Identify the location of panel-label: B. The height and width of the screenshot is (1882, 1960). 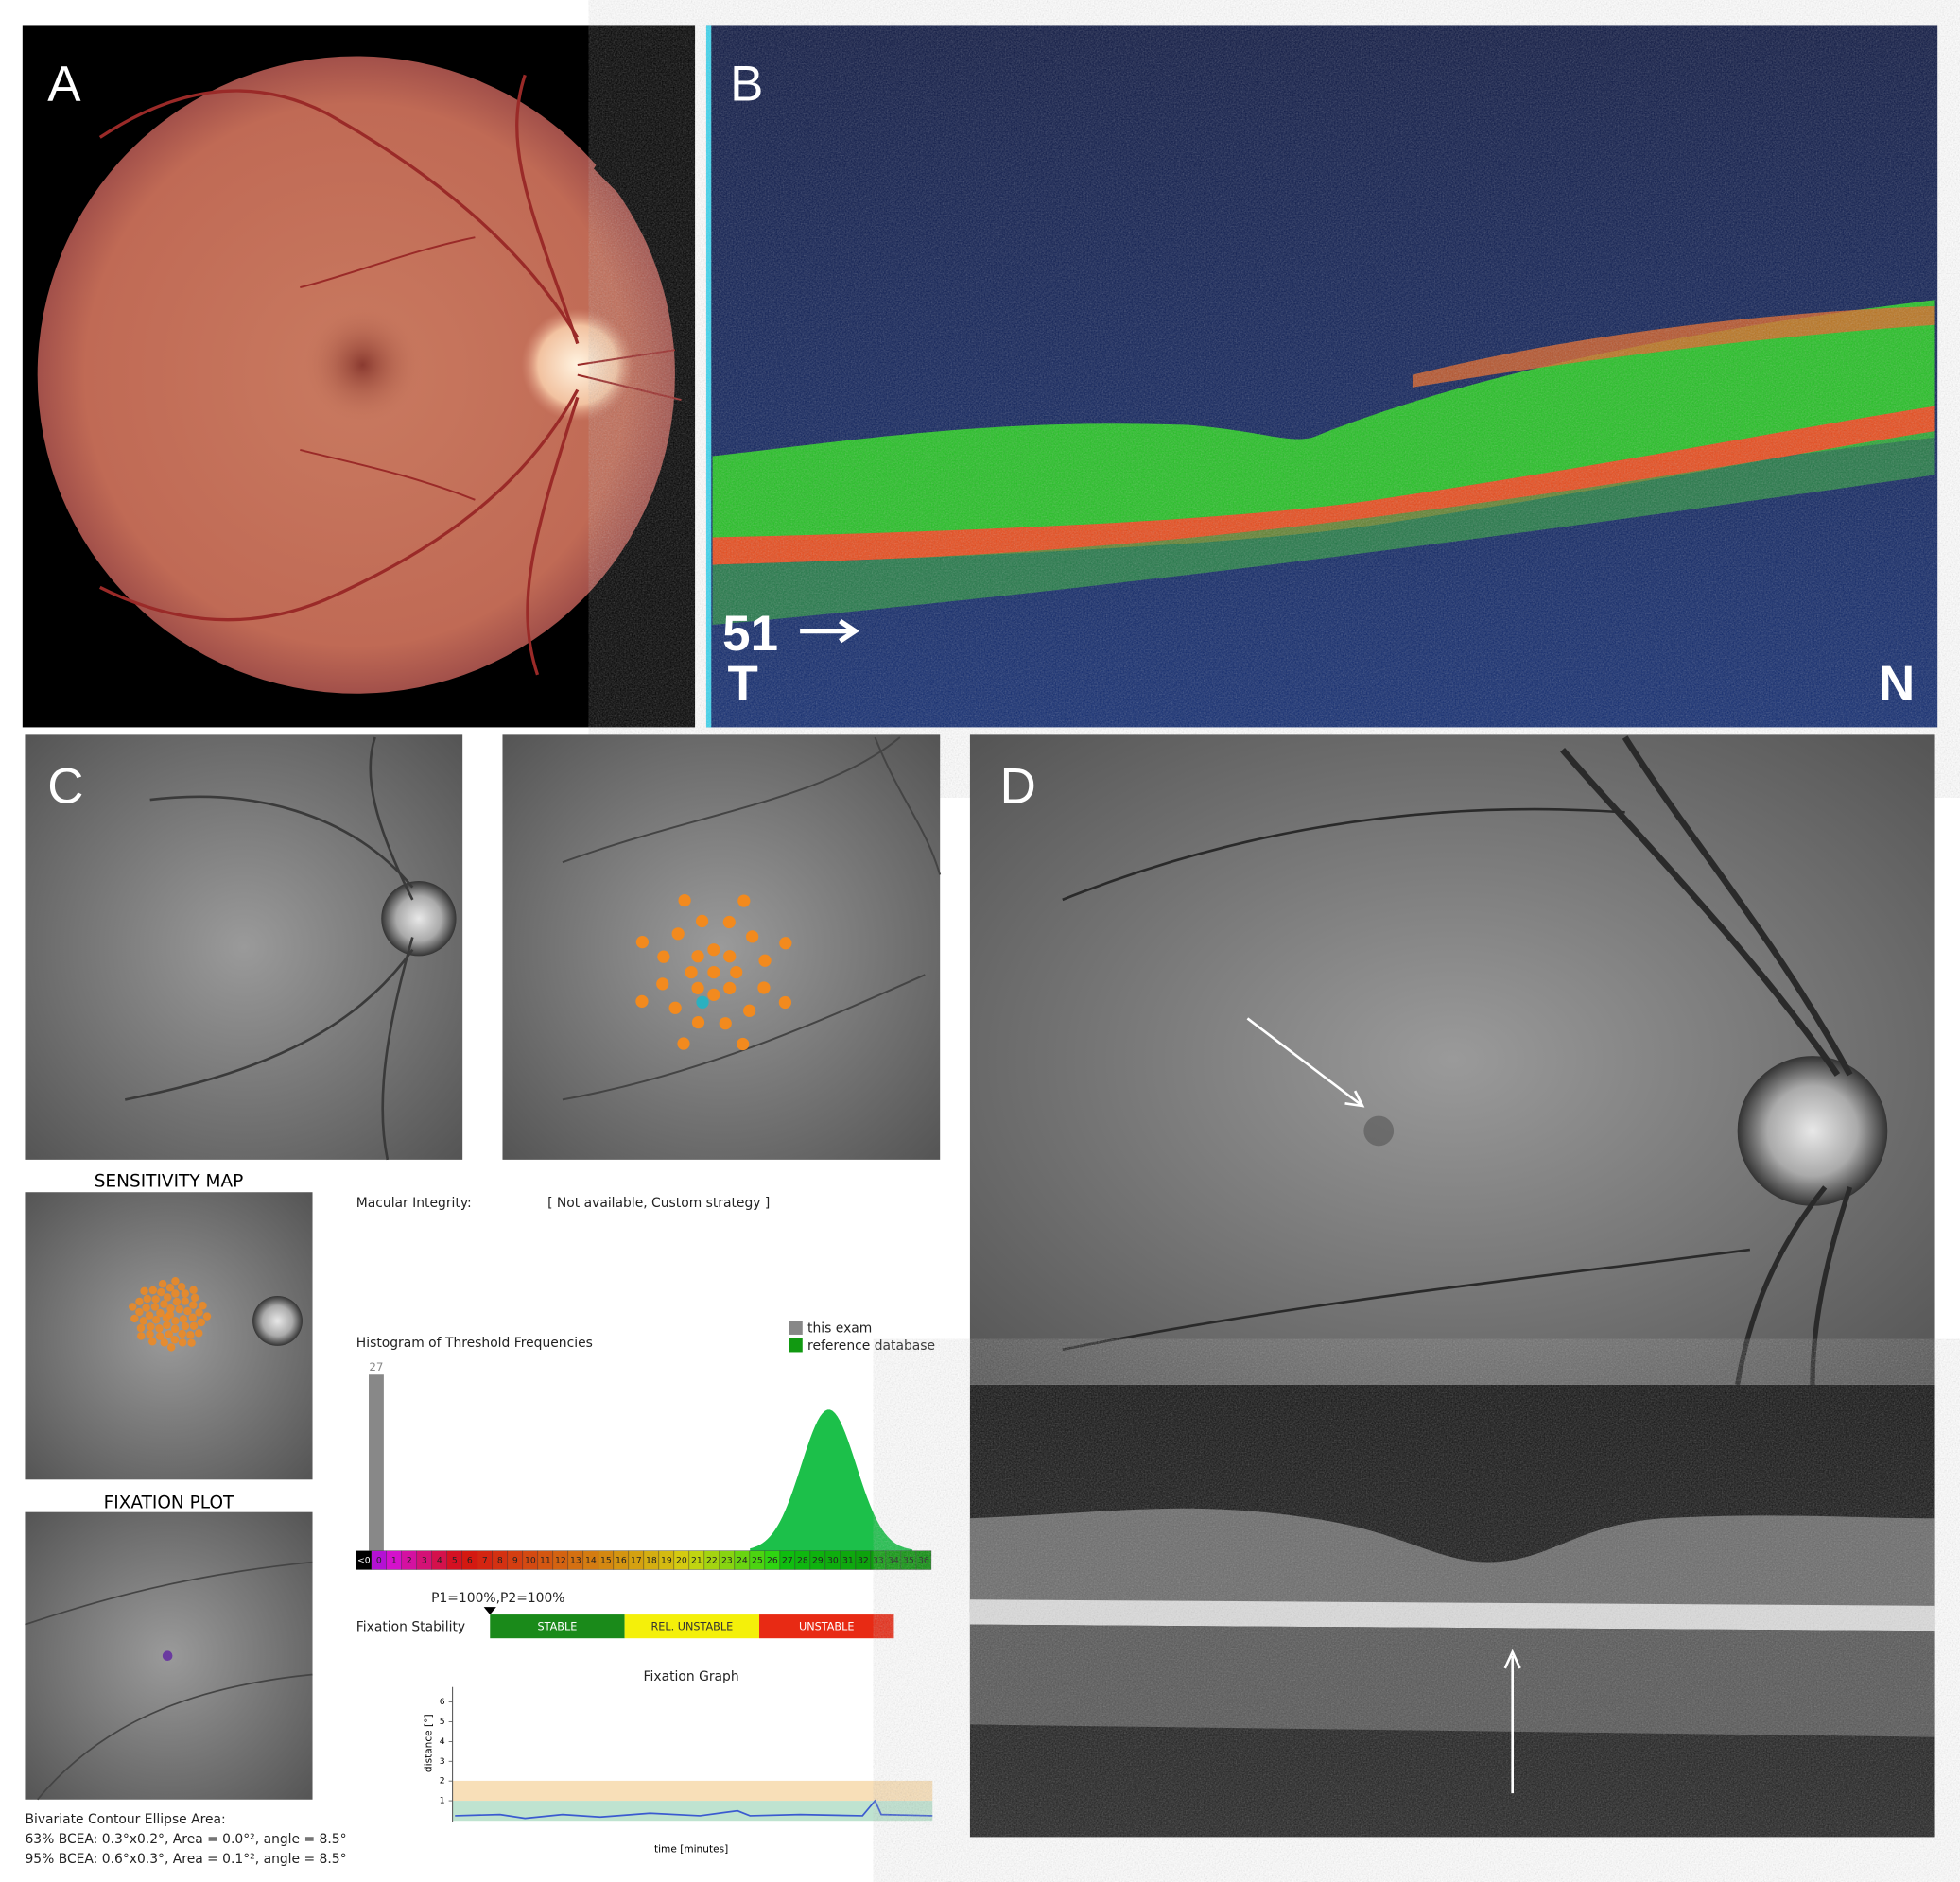
(747, 84).